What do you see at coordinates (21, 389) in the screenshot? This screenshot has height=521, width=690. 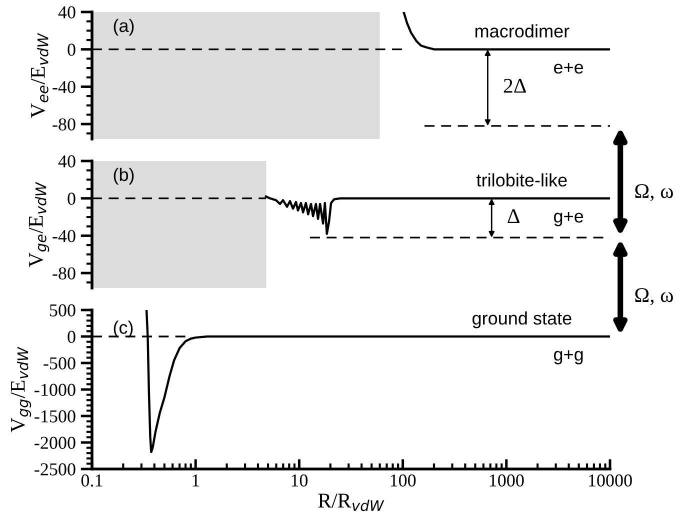 I see `y-axis-title: V$_{gg}$/E$_{vdW}$` at bounding box center [21, 389].